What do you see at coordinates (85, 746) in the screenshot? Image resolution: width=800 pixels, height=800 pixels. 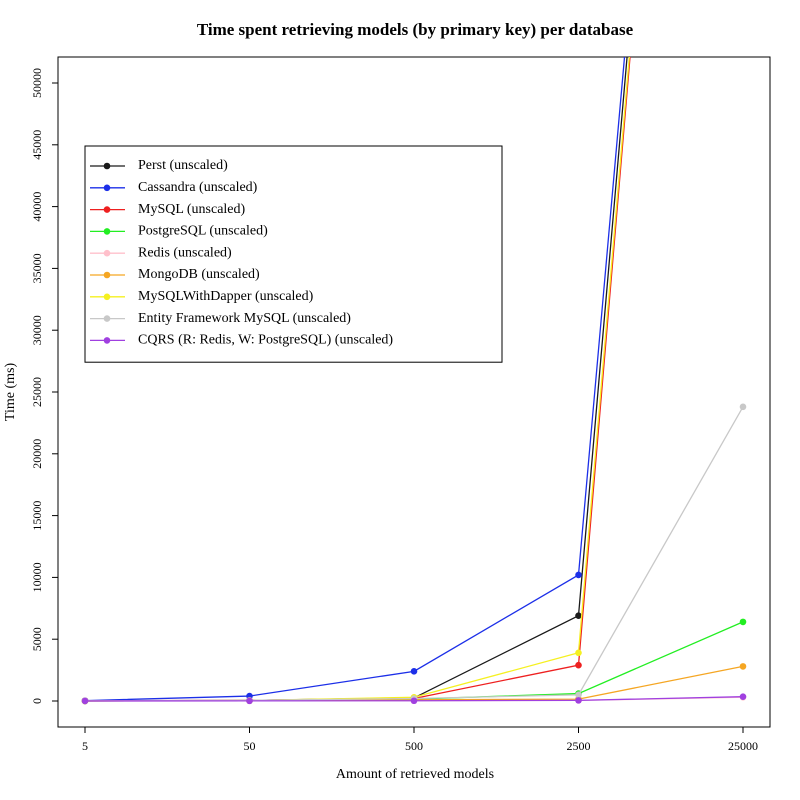 I see `x-tick-label: 5` at bounding box center [85, 746].